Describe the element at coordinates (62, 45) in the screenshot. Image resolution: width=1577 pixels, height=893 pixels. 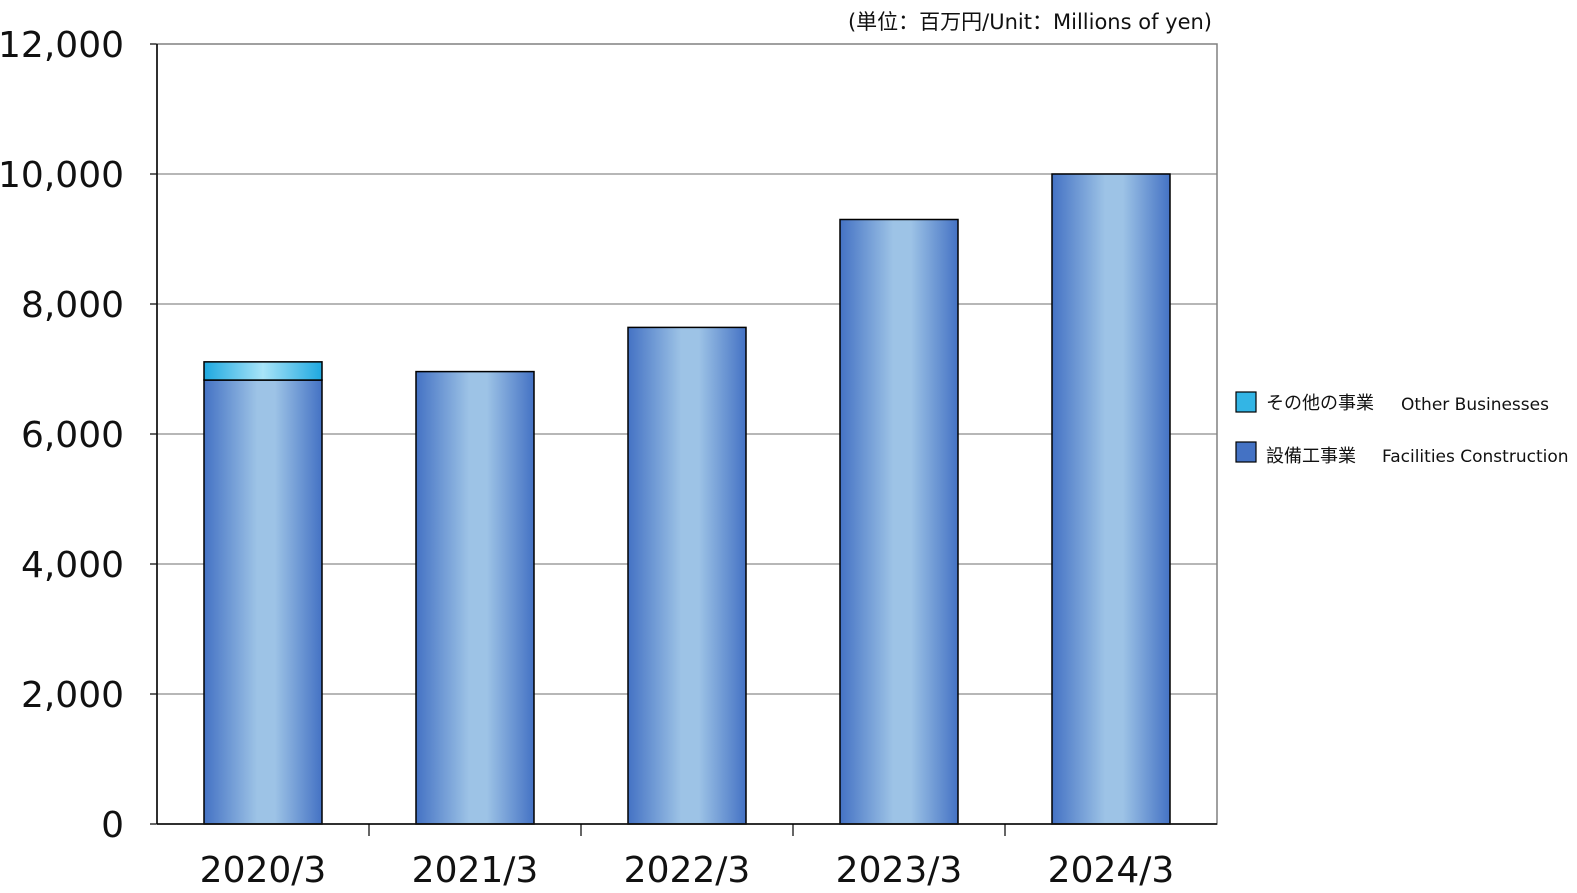
I see `y-tick-label: 12,000` at that location.